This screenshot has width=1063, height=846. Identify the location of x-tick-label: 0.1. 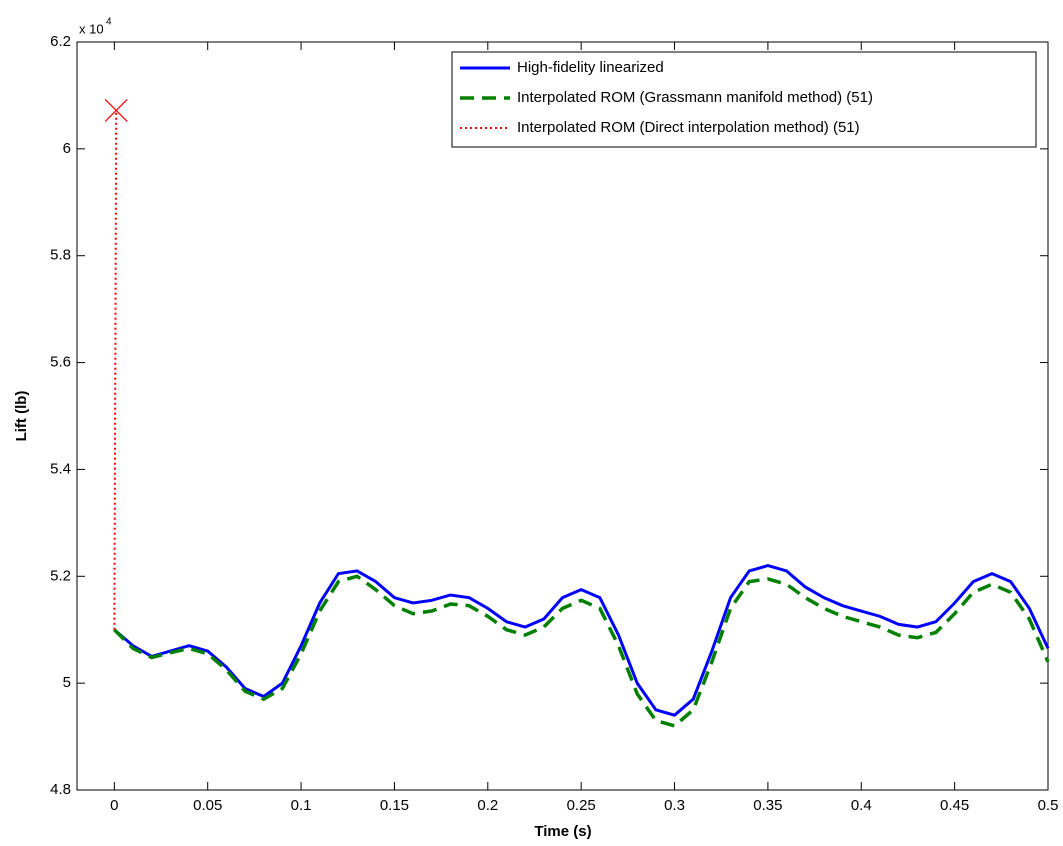
(301, 805).